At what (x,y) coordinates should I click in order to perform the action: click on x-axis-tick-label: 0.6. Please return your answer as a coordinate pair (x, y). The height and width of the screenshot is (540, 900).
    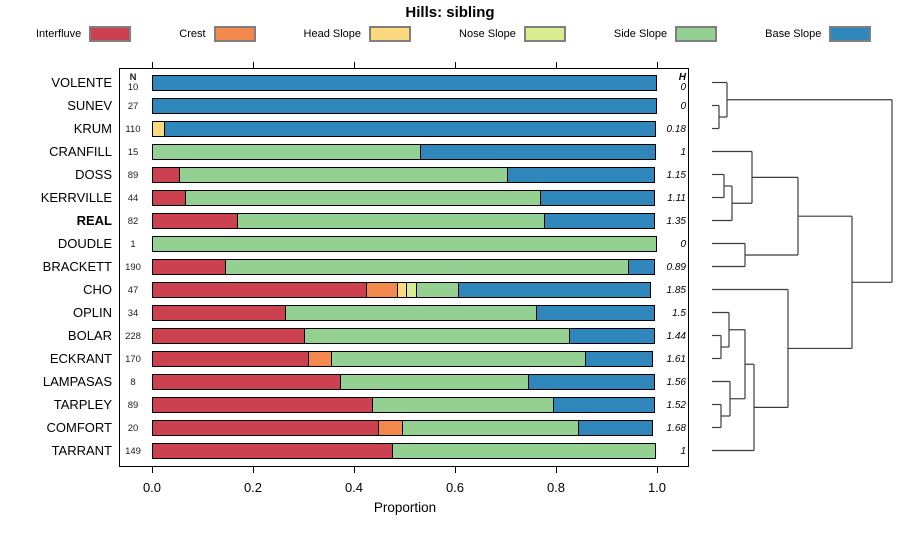
    Looking at the image, I should click on (455, 487).